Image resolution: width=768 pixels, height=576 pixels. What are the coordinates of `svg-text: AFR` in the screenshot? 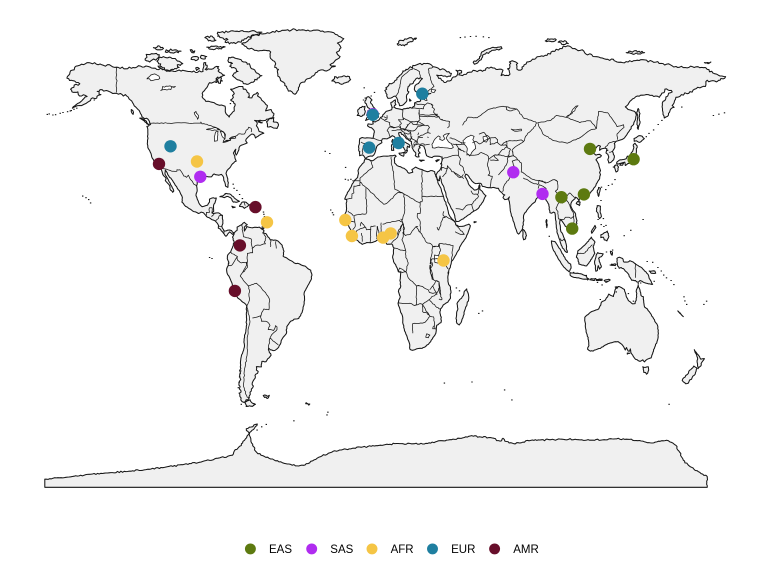 It's located at (402, 550).